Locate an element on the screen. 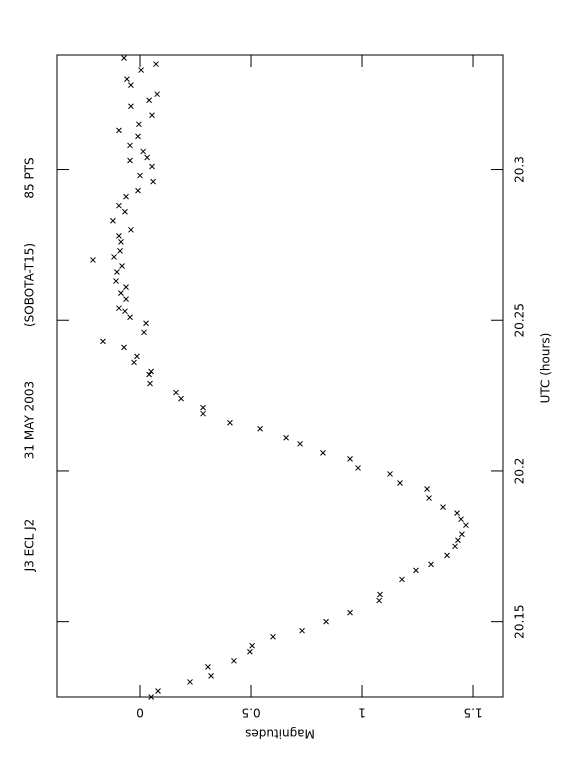  title-count: 85 PTS is located at coordinates (30, 177).